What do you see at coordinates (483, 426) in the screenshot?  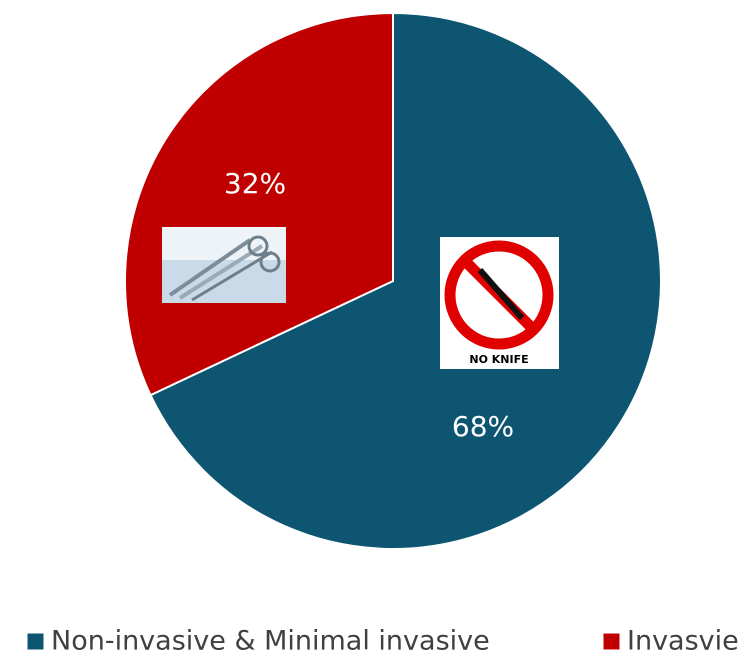 I see `value-label: 68%` at bounding box center [483, 426].